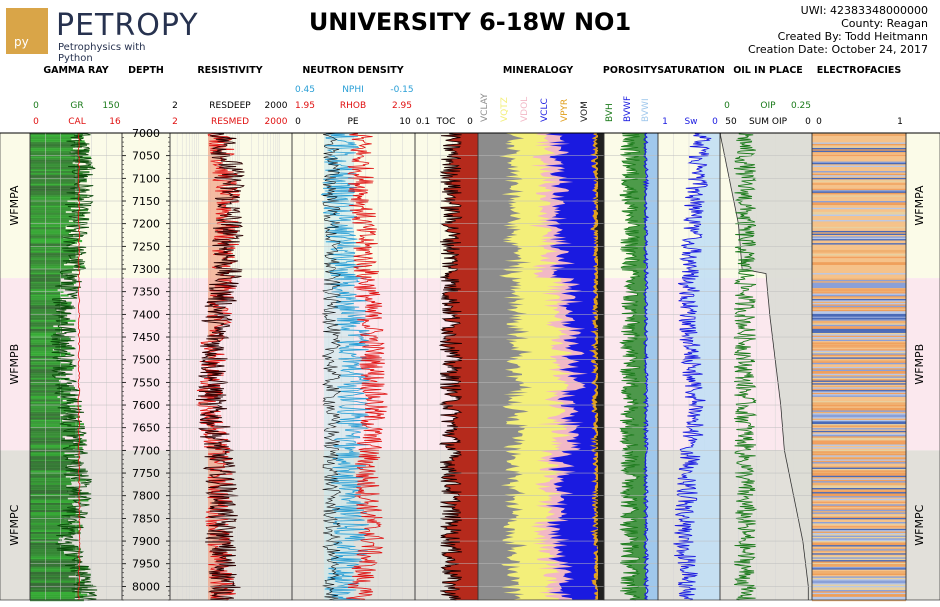  Describe the element at coordinates (146, 201) in the screenshot. I see `depth-tick-label: 7150` at that location.